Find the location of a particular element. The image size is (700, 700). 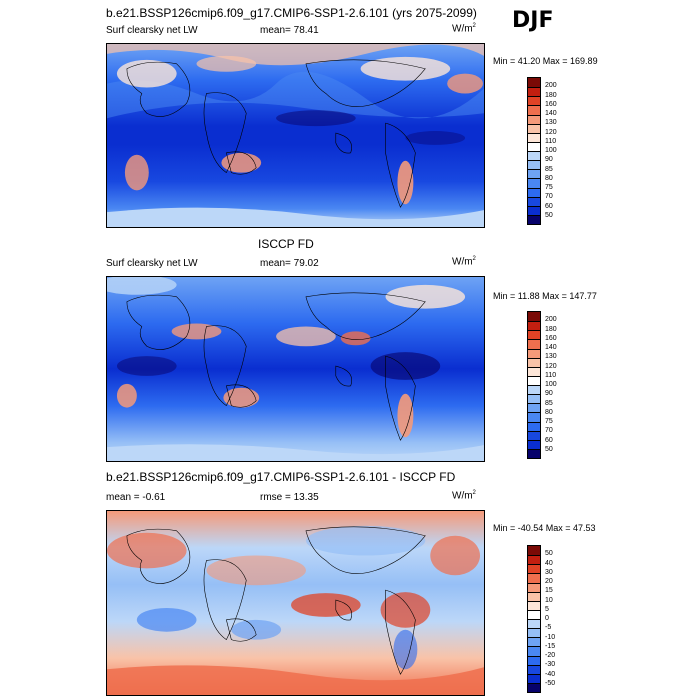

colorbar-tick-label: 40 is located at coordinates (549, 563).